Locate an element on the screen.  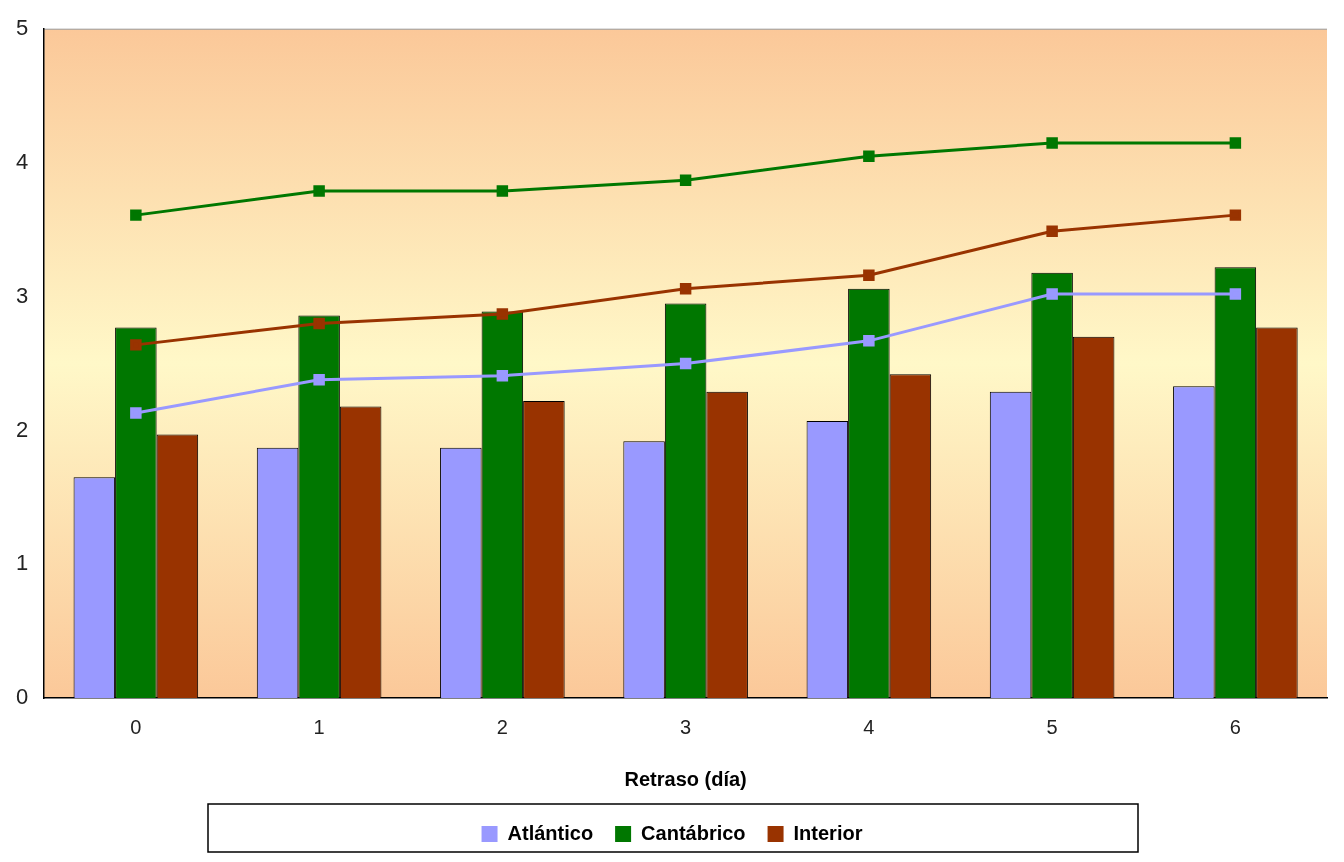
x-tick-label: 5 is located at coordinates (1052, 726).